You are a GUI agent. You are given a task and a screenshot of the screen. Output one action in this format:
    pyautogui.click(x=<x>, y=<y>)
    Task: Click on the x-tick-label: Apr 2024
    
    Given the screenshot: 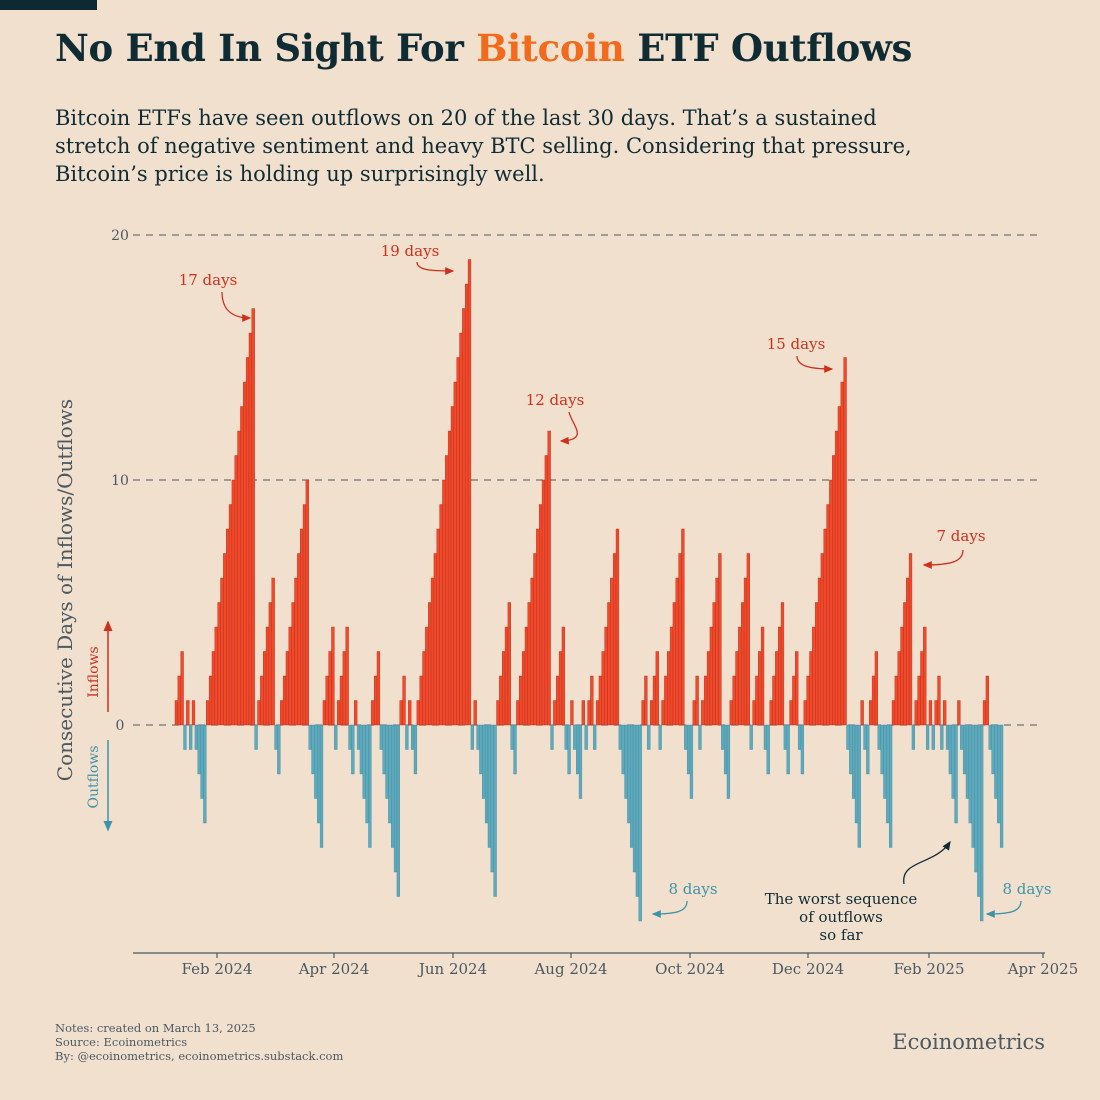 What is the action you would take?
    pyautogui.click(x=334, y=969)
    